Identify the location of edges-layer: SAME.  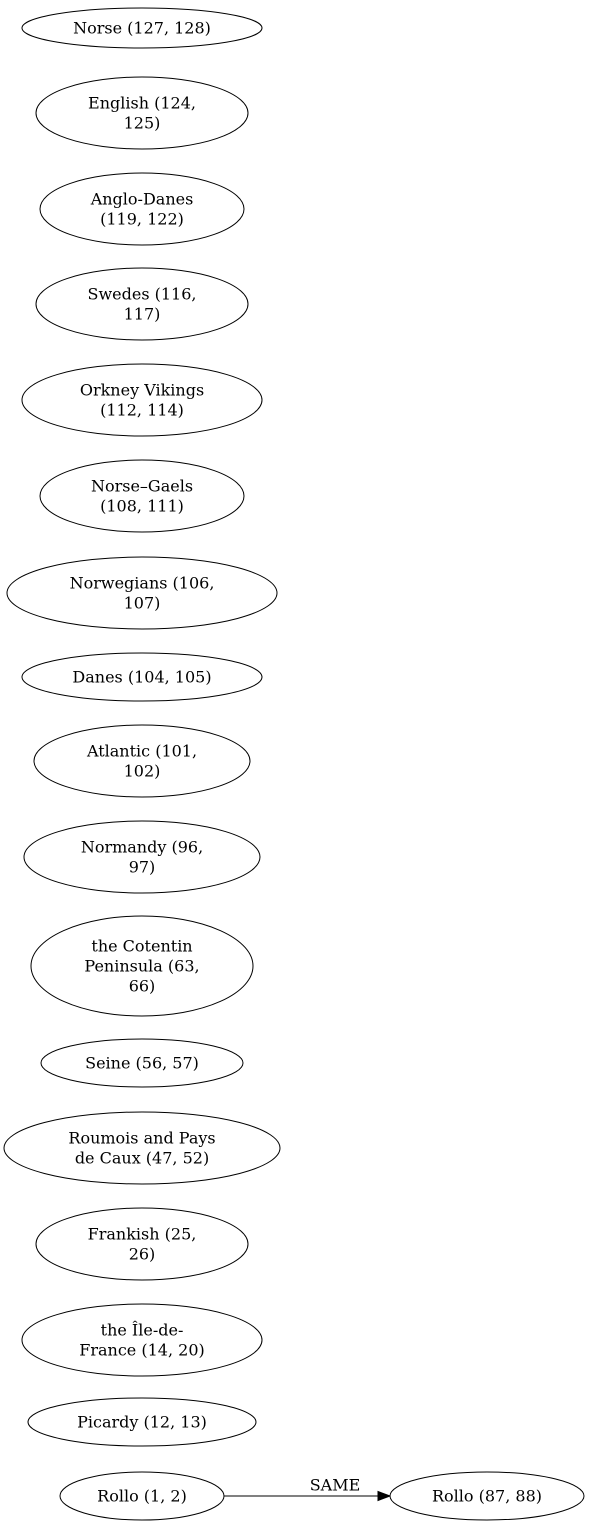
(308, 1489).